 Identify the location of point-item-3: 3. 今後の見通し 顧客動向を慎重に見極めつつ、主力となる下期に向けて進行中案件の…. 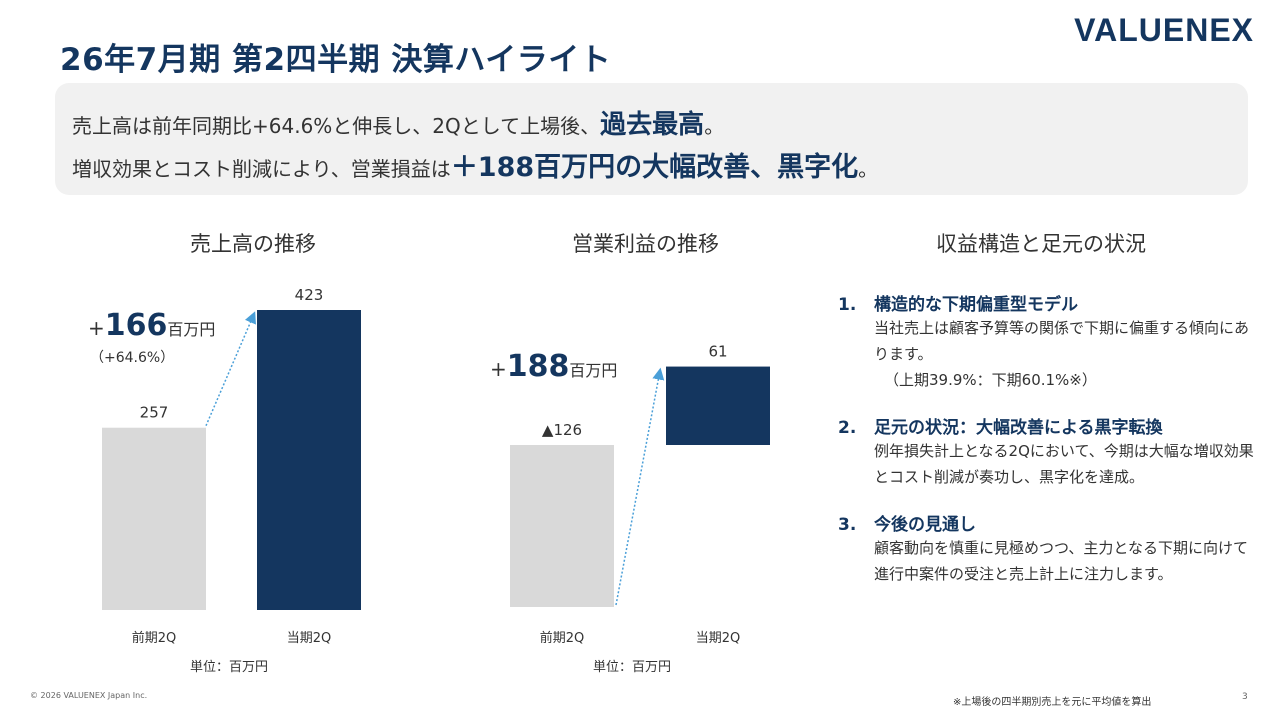
(1048, 548).